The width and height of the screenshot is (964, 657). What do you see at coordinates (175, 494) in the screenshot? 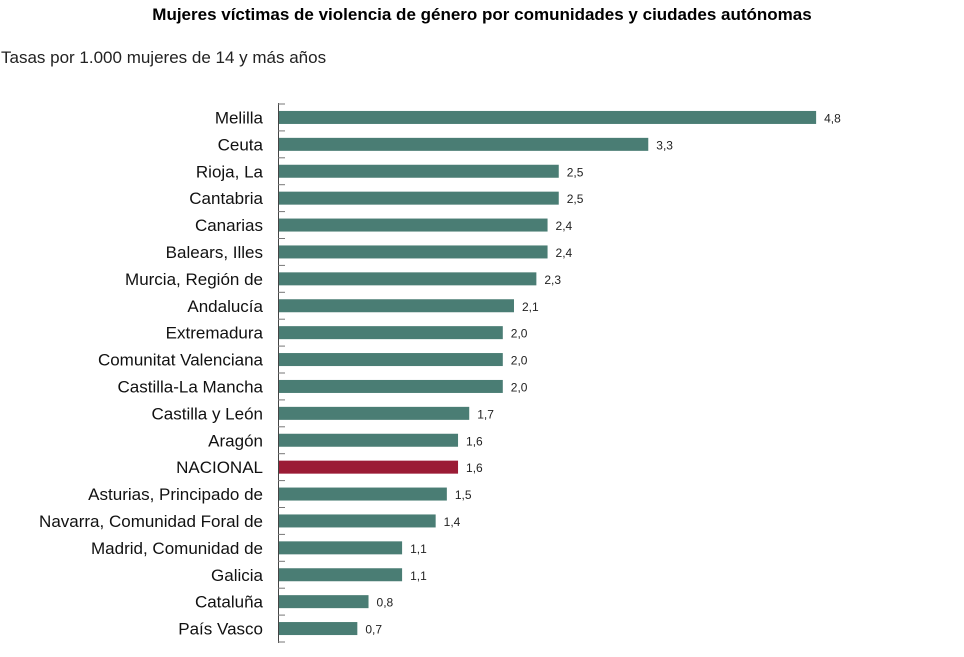
I see `category-label: Asturias, Principado de` at bounding box center [175, 494].